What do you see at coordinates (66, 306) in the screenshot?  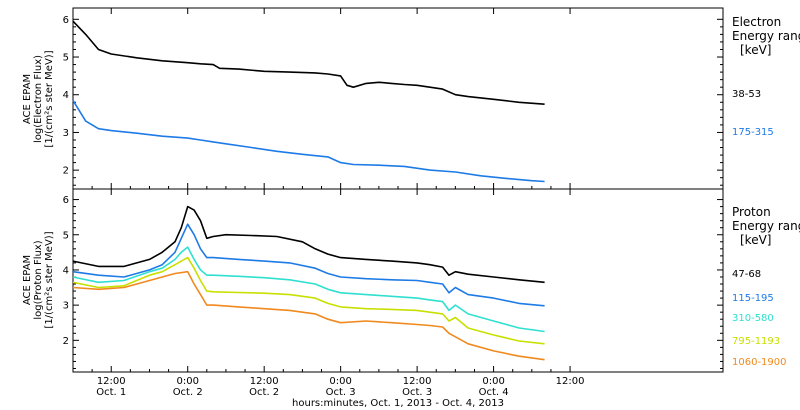 I see `proton-ytick-label: 3` at bounding box center [66, 306].